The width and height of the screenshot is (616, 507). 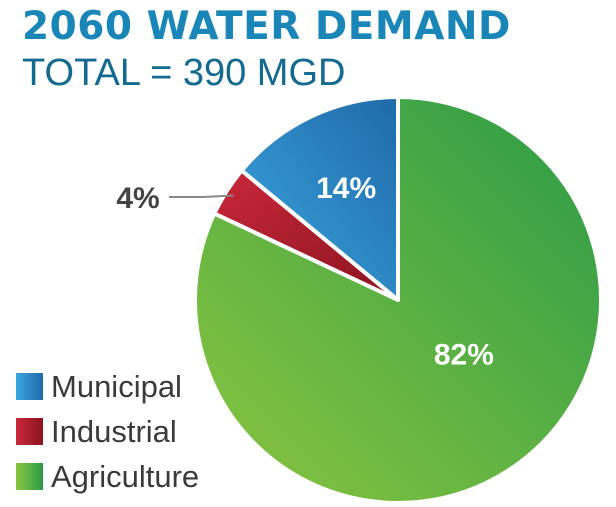 I want to click on legend-item-agriculture: Agriculture, so click(x=107, y=476).